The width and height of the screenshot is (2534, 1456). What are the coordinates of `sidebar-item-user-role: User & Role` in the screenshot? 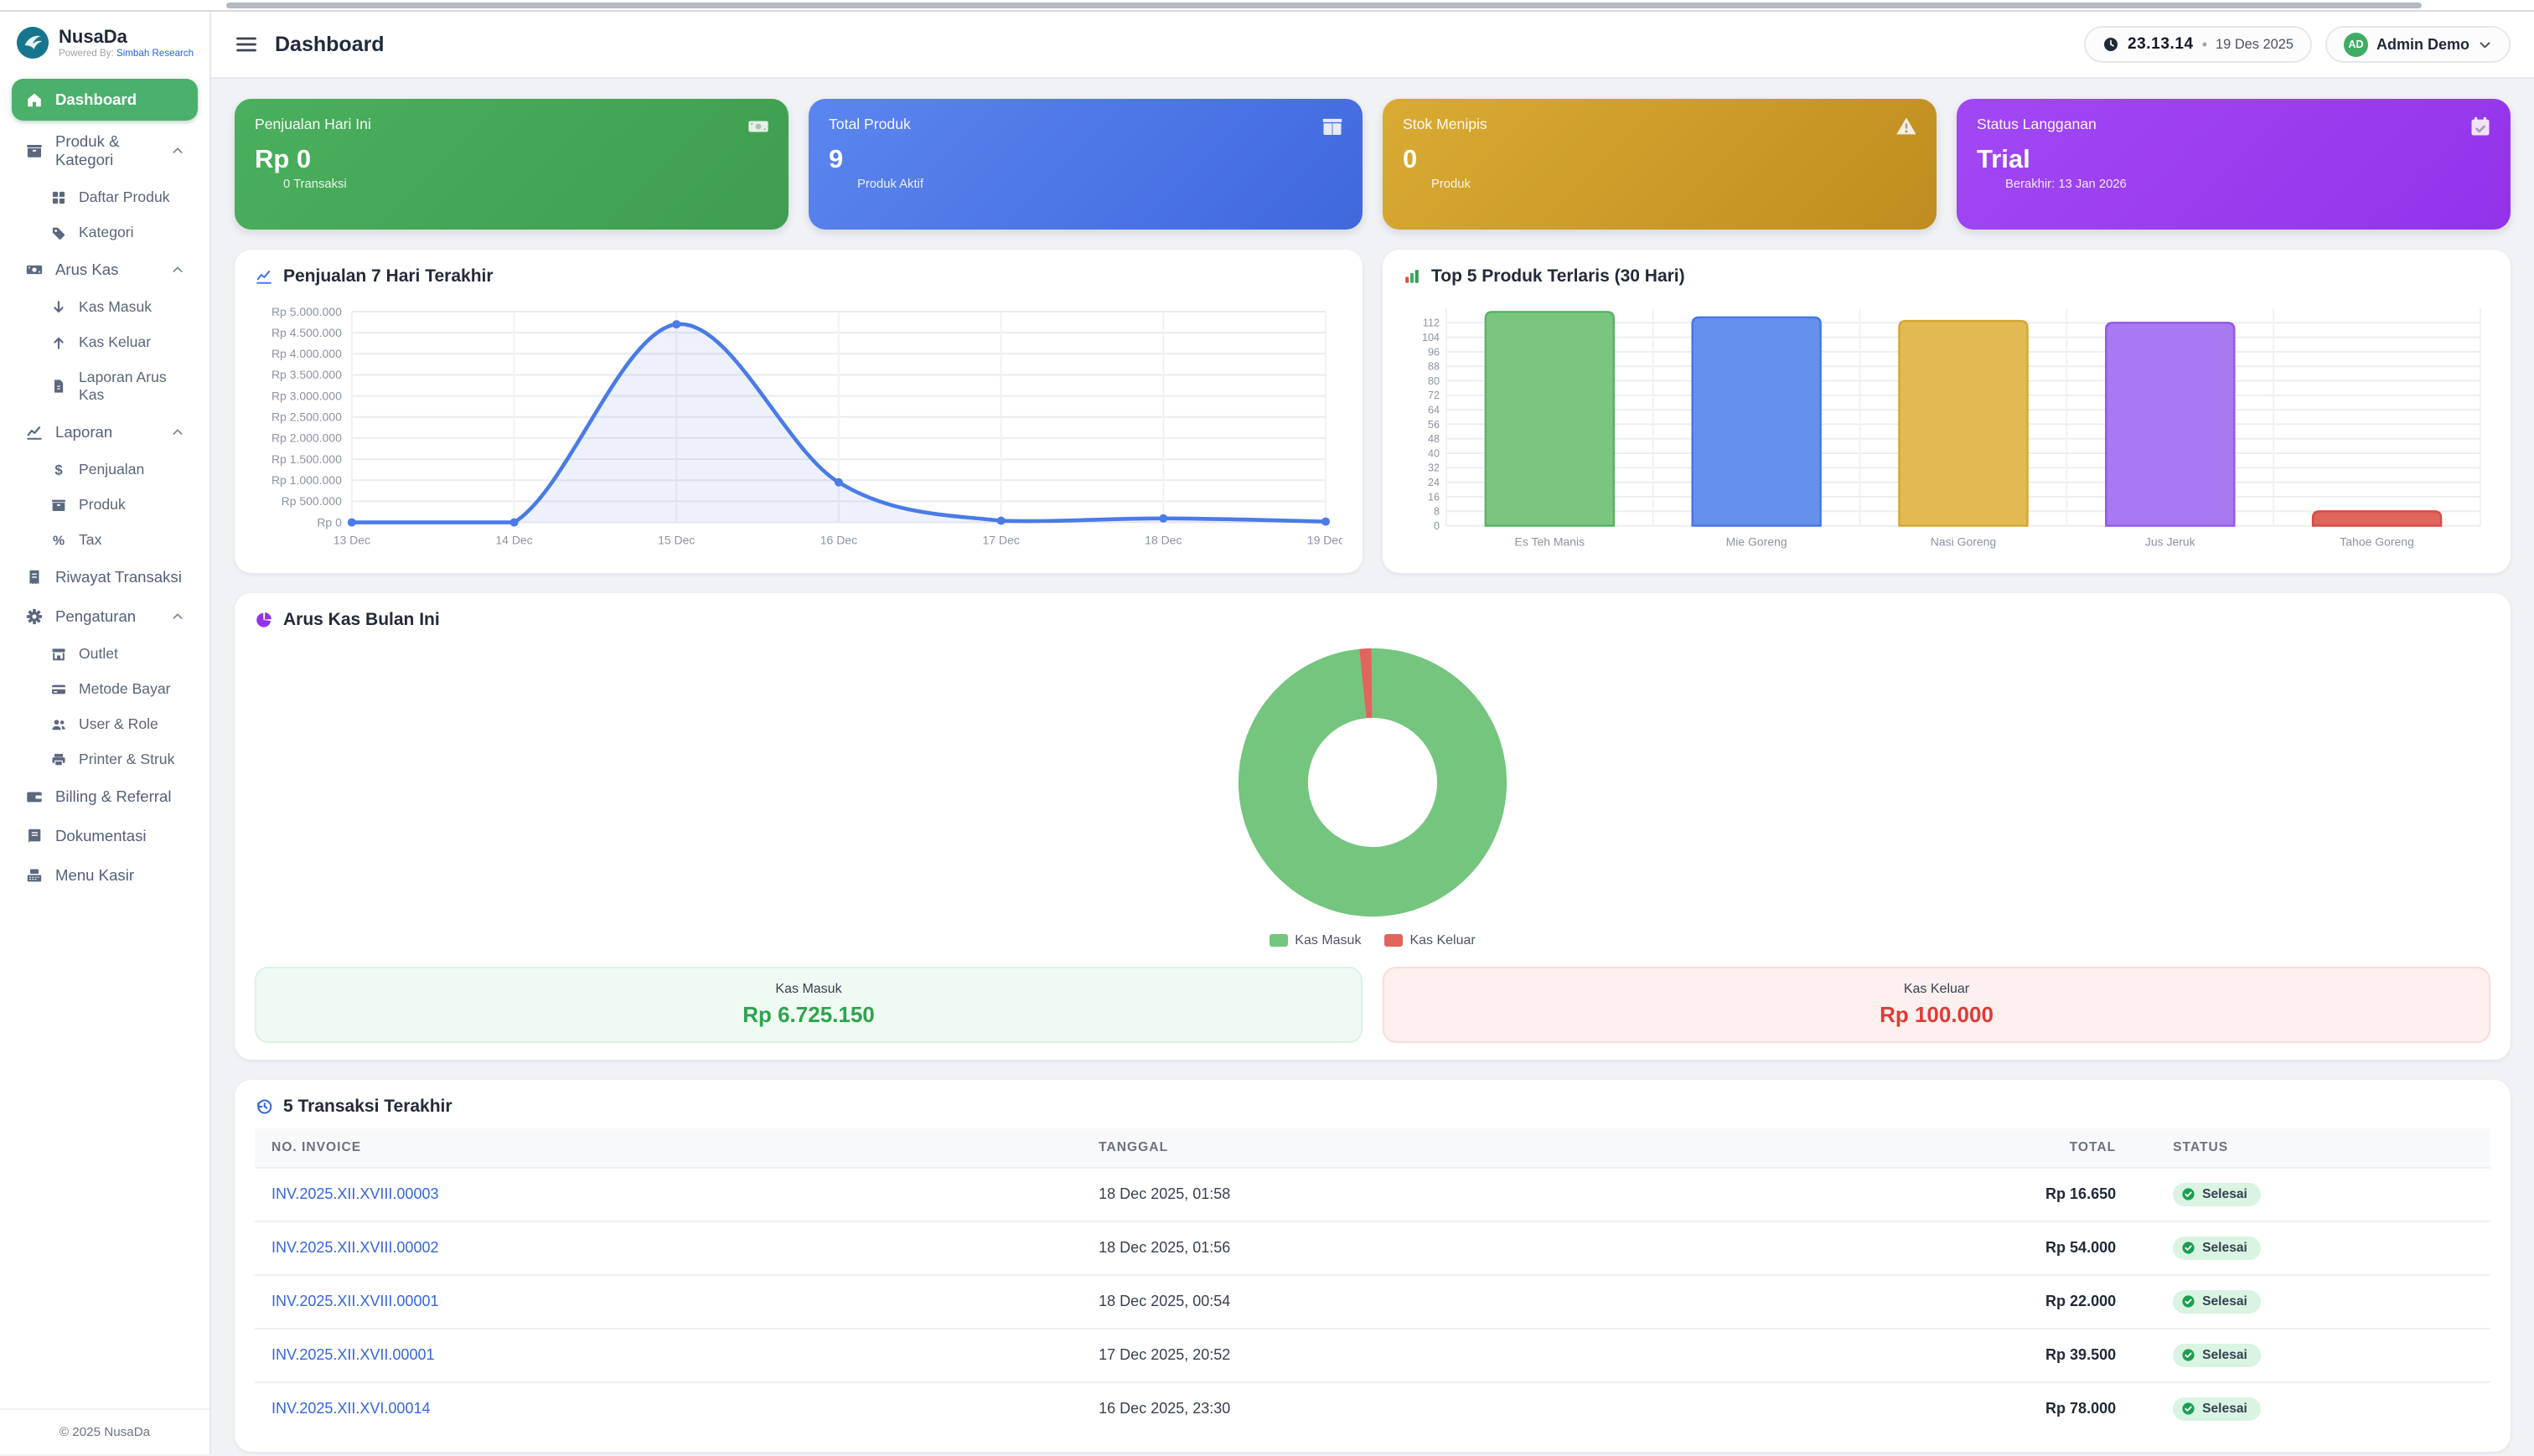 It's located at (119, 724).